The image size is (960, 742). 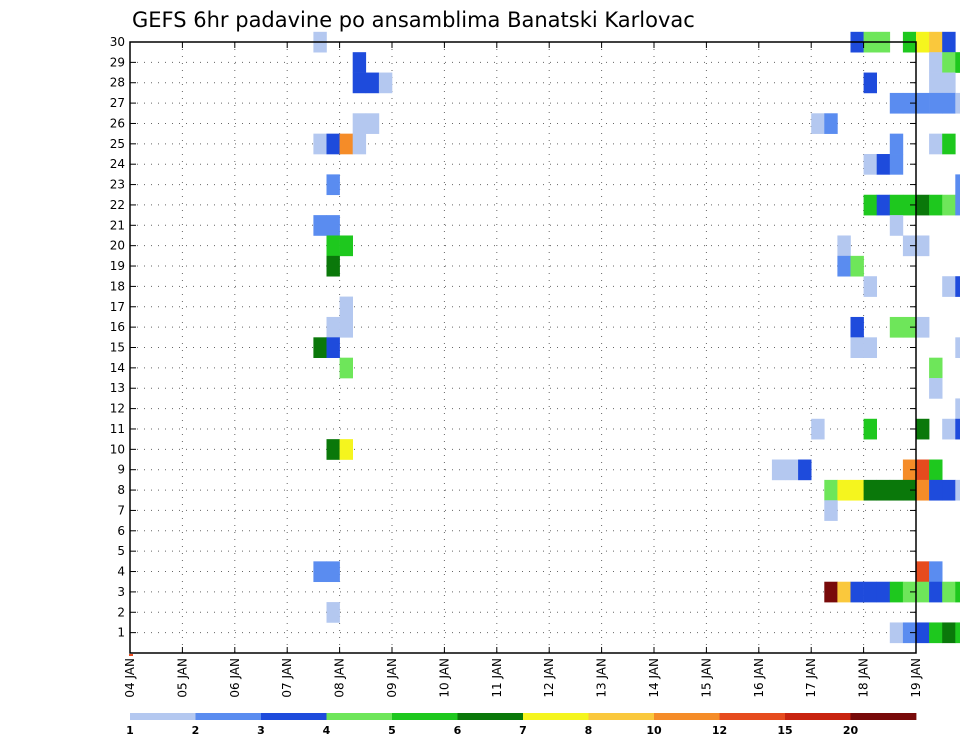 What do you see at coordinates (121, 592) in the screenshot?
I see `y-tick-label: 3` at bounding box center [121, 592].